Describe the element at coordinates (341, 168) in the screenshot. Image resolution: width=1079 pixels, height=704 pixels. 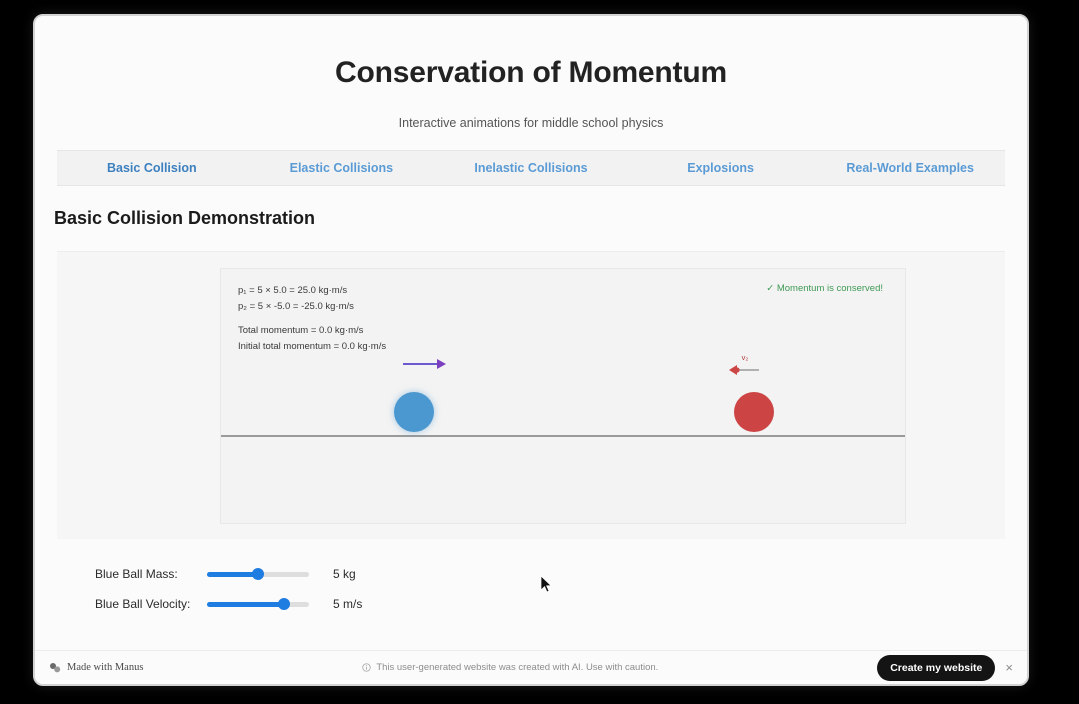
I see `tab-elastic-collisions: Elastic Collisions` at that location.